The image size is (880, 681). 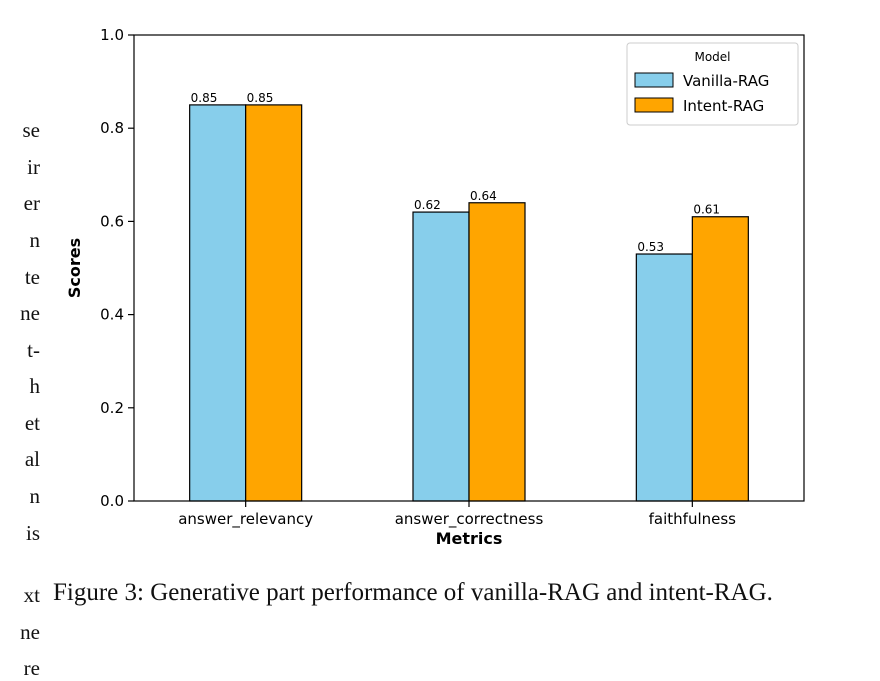 What do you see at coordinates (112, 501) in the screenshot?
I see `y-tick-label: 0.0` at bounding box center [112, 501].